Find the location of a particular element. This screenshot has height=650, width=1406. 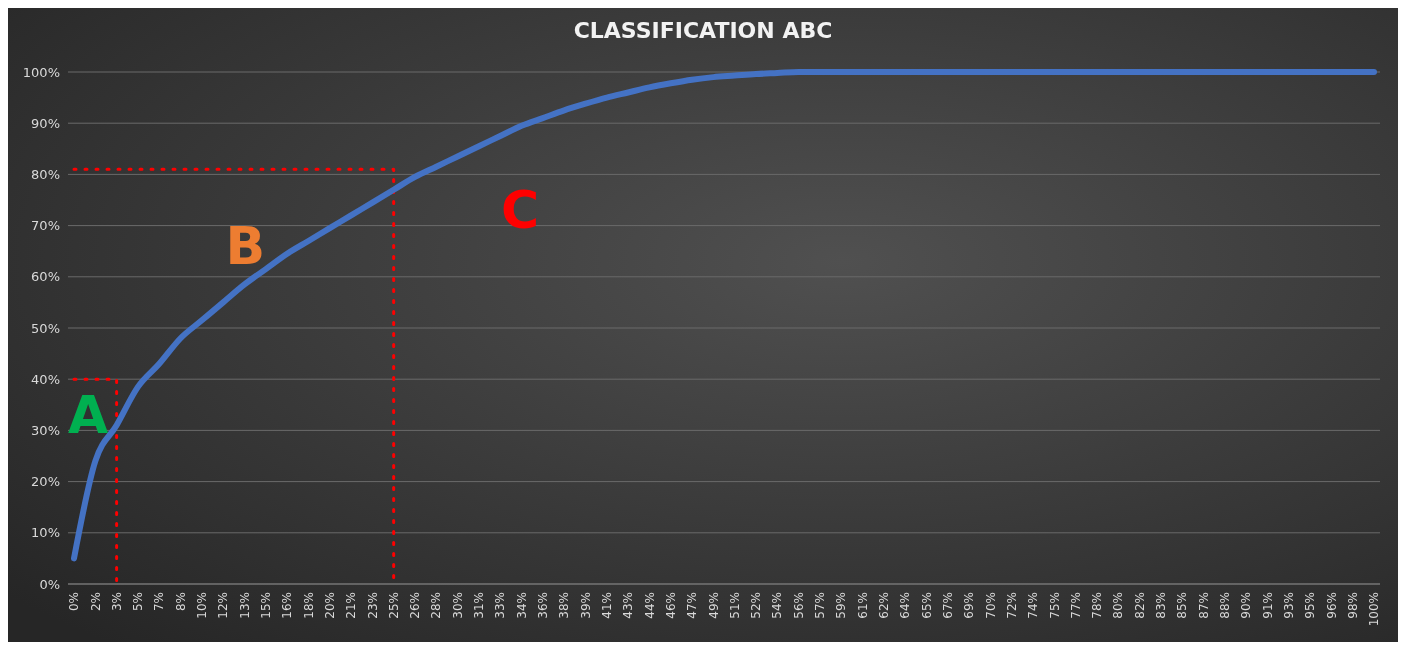

x-tick-label: 65% is located at coordinates (926, 605).